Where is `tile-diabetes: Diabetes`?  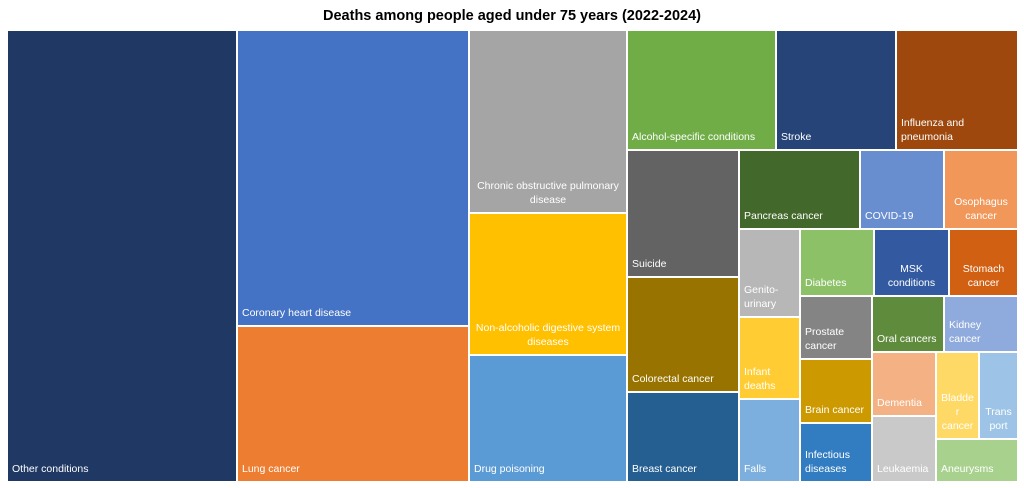
tile-diabetes: Diabetes is located at coordinates (837, 262).